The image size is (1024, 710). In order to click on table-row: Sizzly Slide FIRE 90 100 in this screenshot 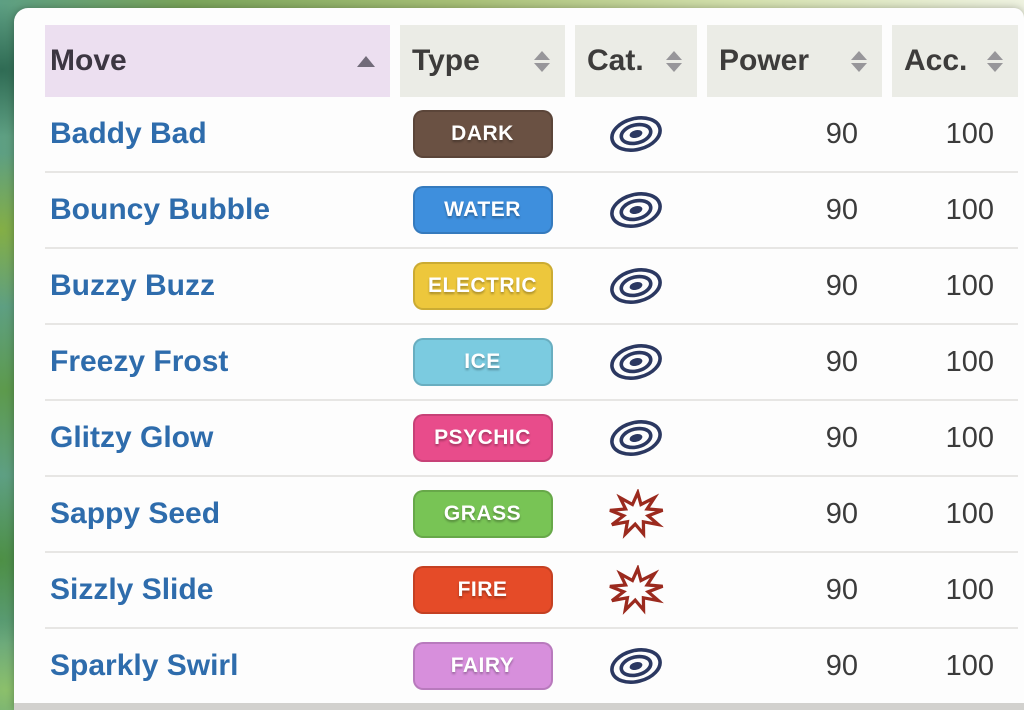, I will do `click(531, 591)`.